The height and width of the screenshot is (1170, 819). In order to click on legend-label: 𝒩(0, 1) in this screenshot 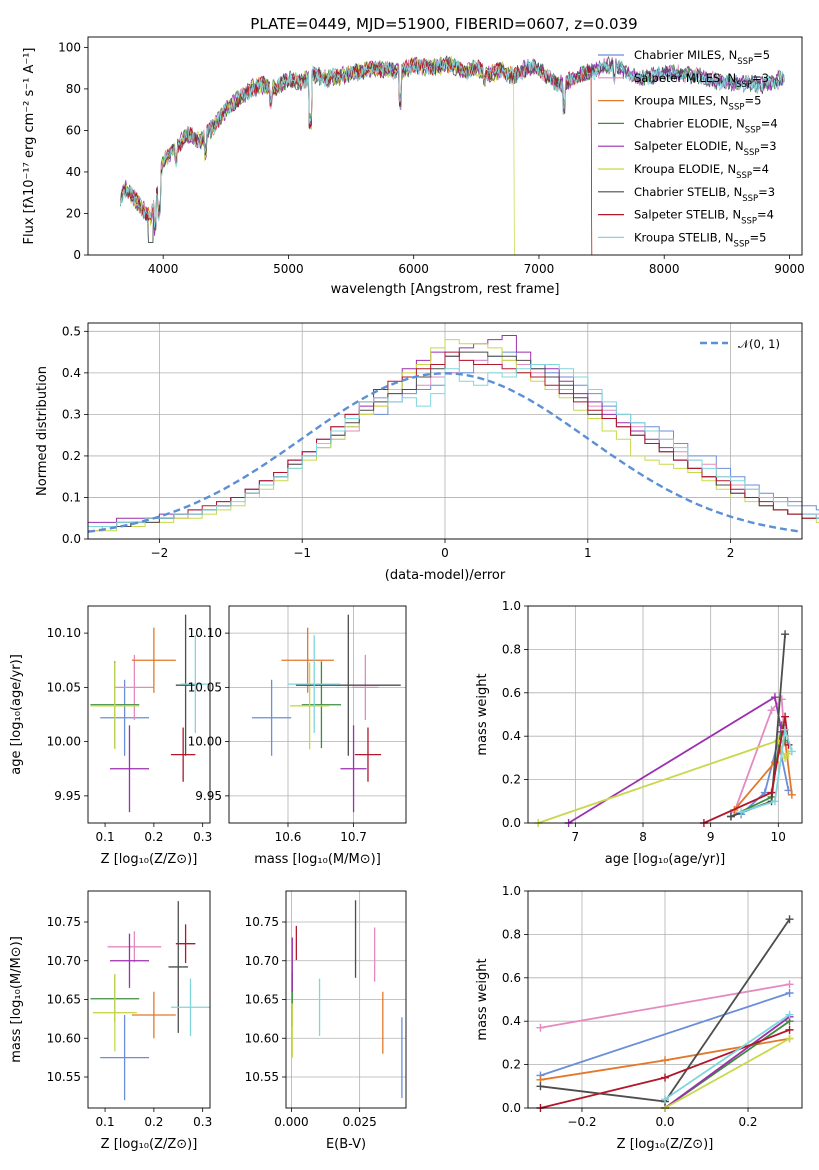, I will do `click(759, 344)`.